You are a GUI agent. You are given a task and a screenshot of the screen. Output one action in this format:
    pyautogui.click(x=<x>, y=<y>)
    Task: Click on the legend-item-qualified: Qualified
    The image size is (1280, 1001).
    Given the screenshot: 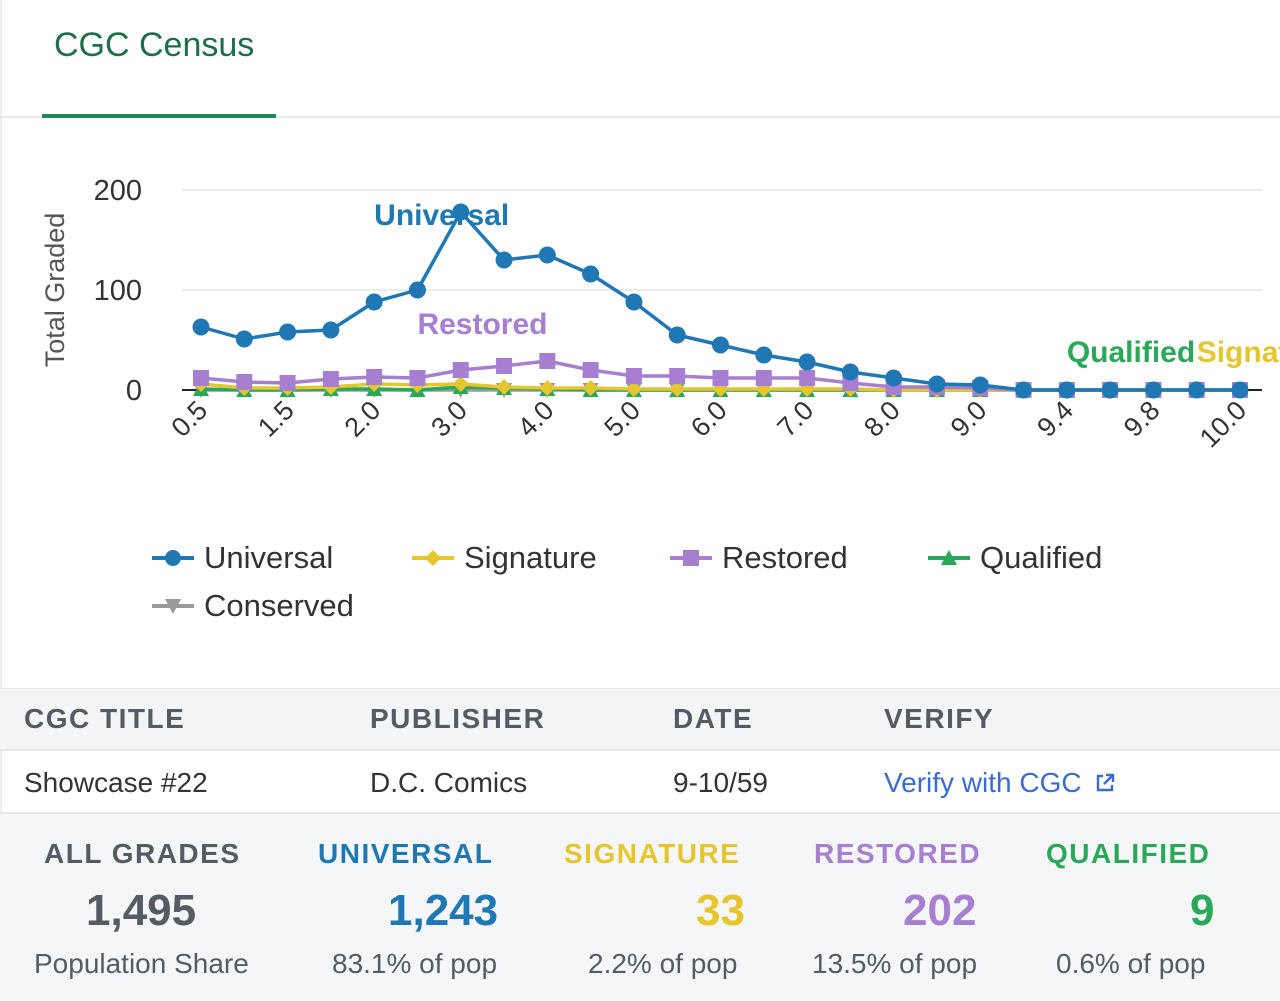 What is the action you would take?
    pyautogui.click(x=1014, y=558)
    